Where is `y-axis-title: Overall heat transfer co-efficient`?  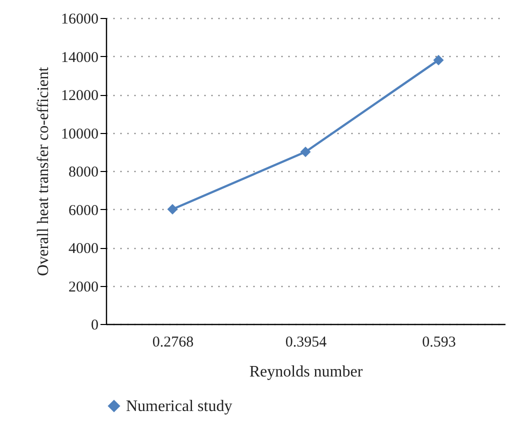
y-axis-title: Overall heat transfer co-efficient is located at coordinates (43, 171).